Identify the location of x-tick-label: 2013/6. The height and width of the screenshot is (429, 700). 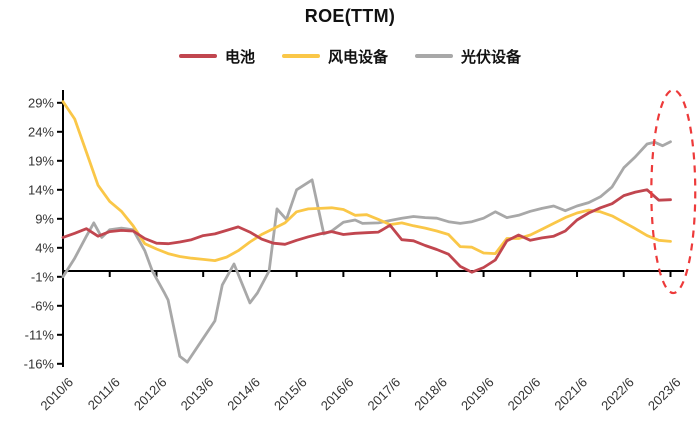
(197, 394).